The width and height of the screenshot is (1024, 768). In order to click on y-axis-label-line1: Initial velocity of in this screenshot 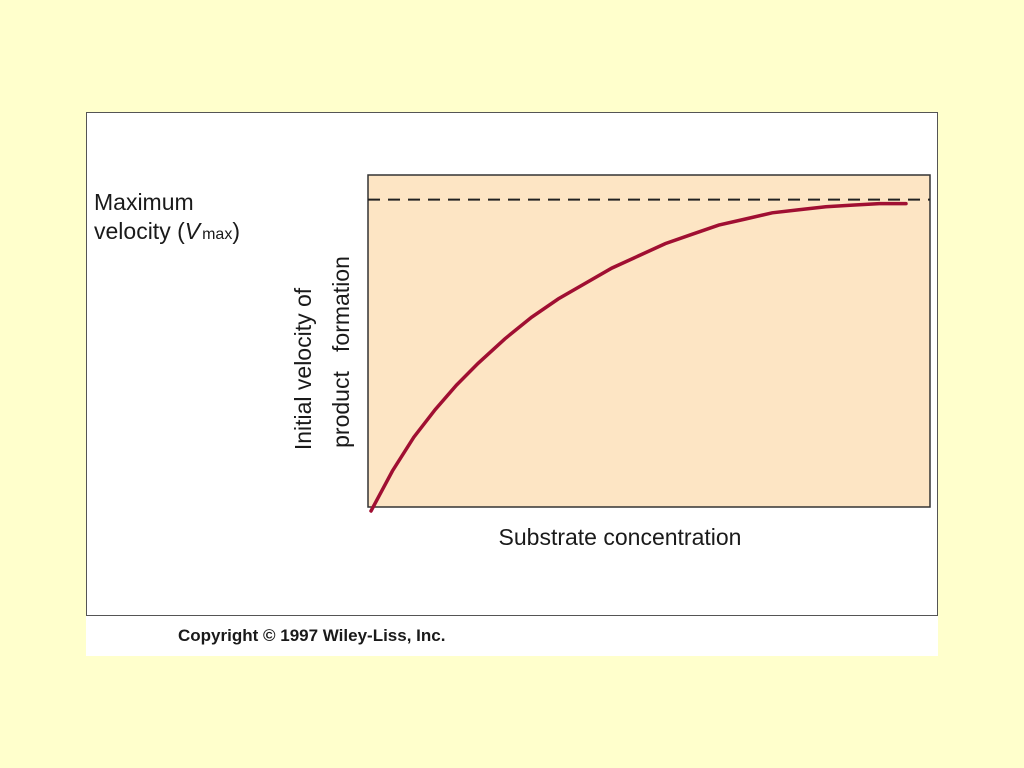, I will do `click(303, 368)`.